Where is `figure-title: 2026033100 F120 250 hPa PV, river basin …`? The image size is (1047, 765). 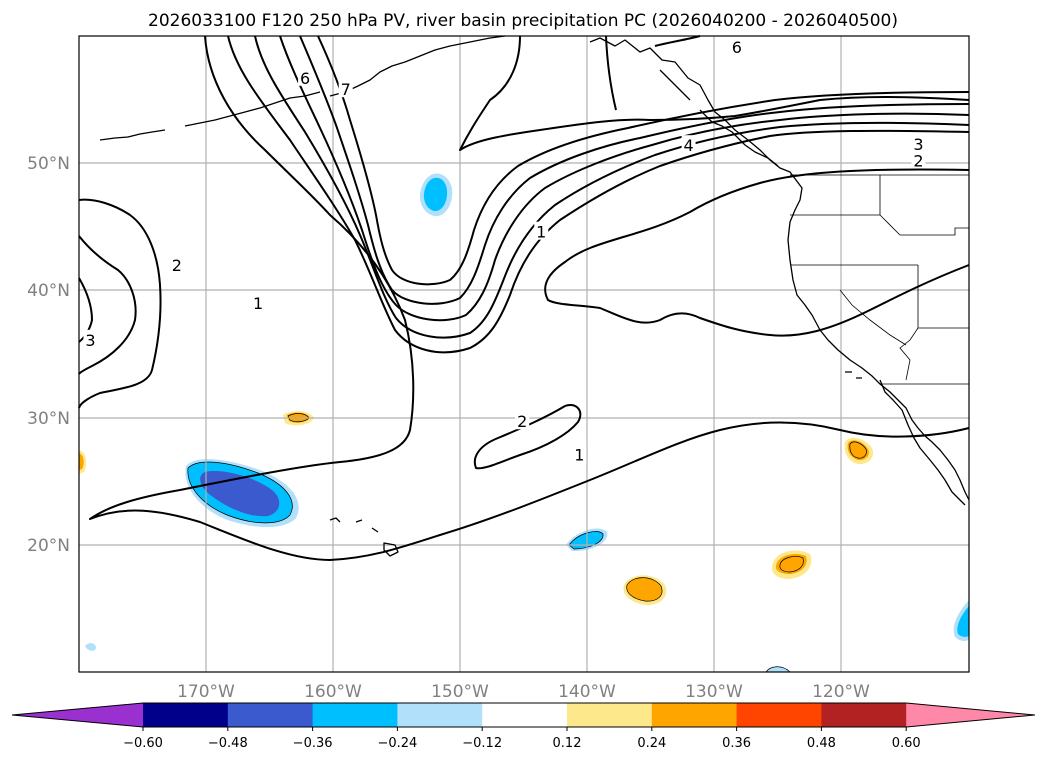
figure-title: 2026033100 F120 250 hPa PV, river basin … is located at coordinates (523, 21).